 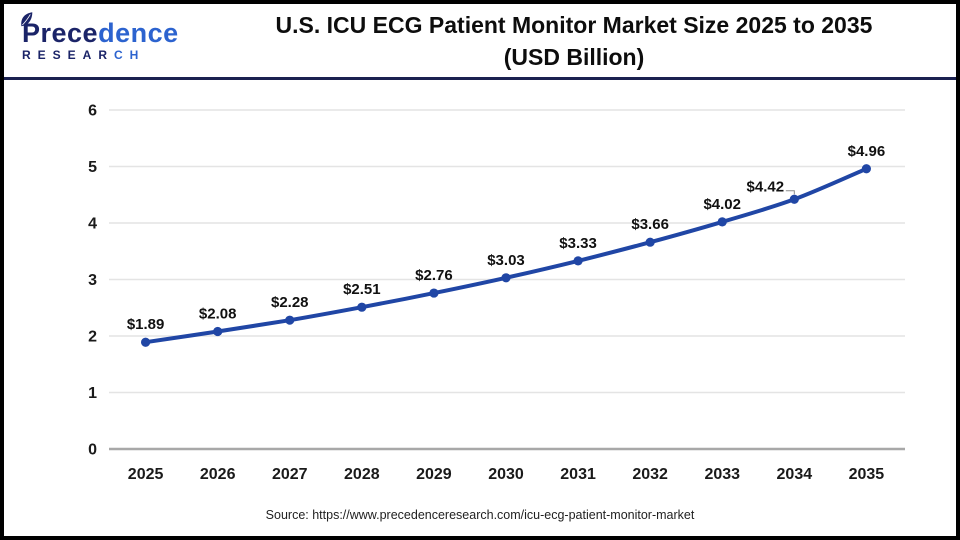 I want to click on data-point-label: $2.28, so click(x=290, y=302).